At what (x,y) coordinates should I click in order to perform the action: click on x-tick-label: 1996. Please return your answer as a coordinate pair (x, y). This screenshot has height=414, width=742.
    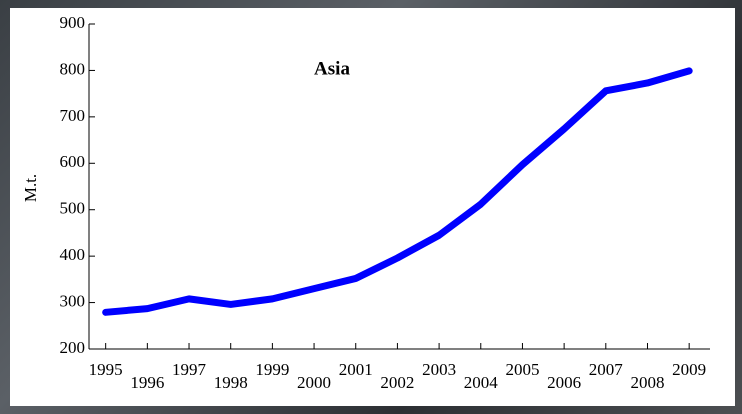
    Looking at the image, I should click on (147, 382).